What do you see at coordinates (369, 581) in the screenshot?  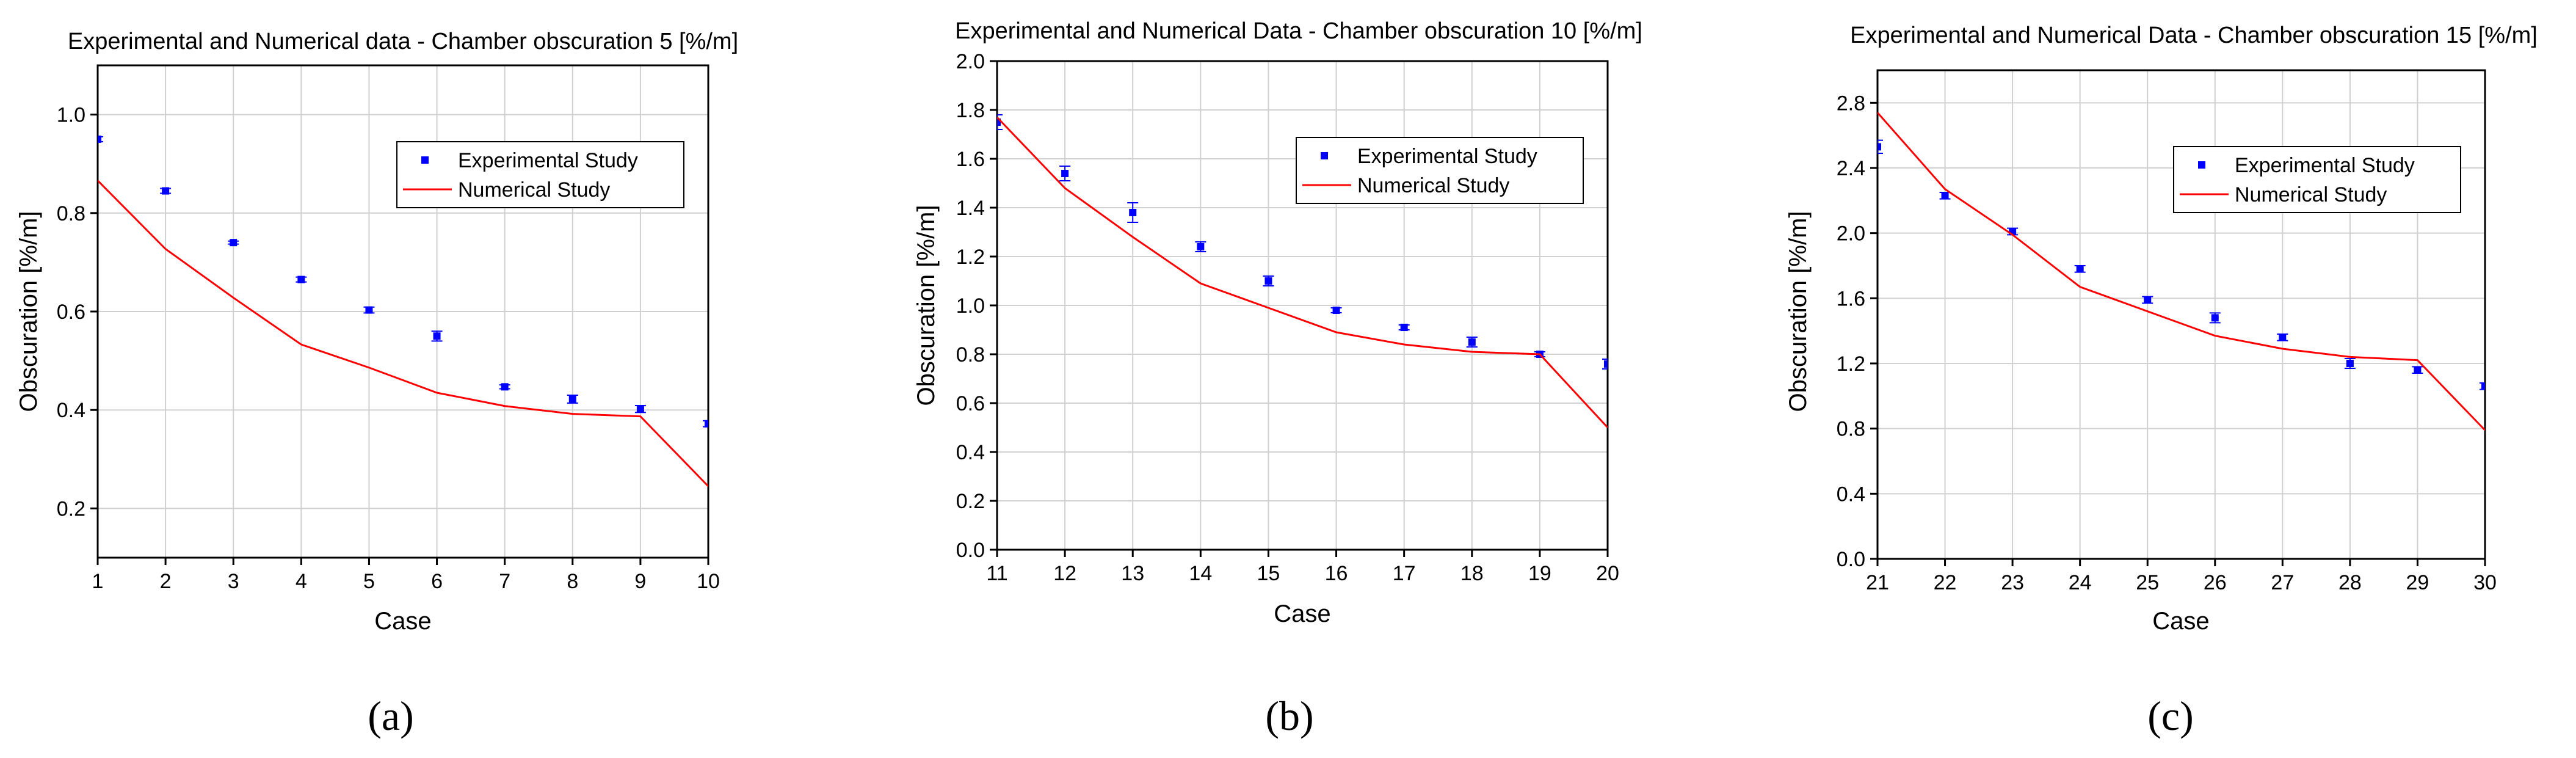 I see `x-tick-label: 5` at bounding box center [369, 581].